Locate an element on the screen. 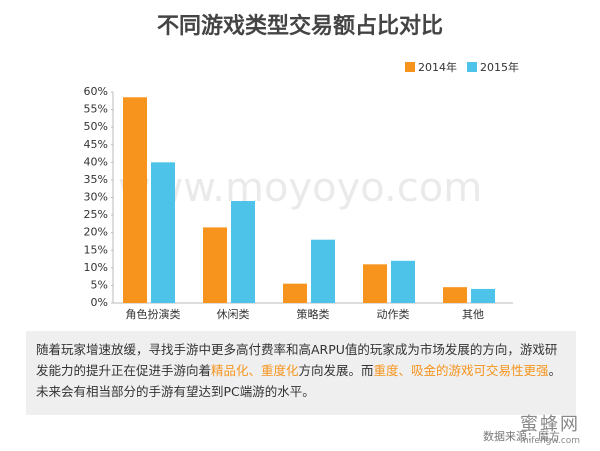  legend-label: 2014年 is located at coordinates (437, 67).